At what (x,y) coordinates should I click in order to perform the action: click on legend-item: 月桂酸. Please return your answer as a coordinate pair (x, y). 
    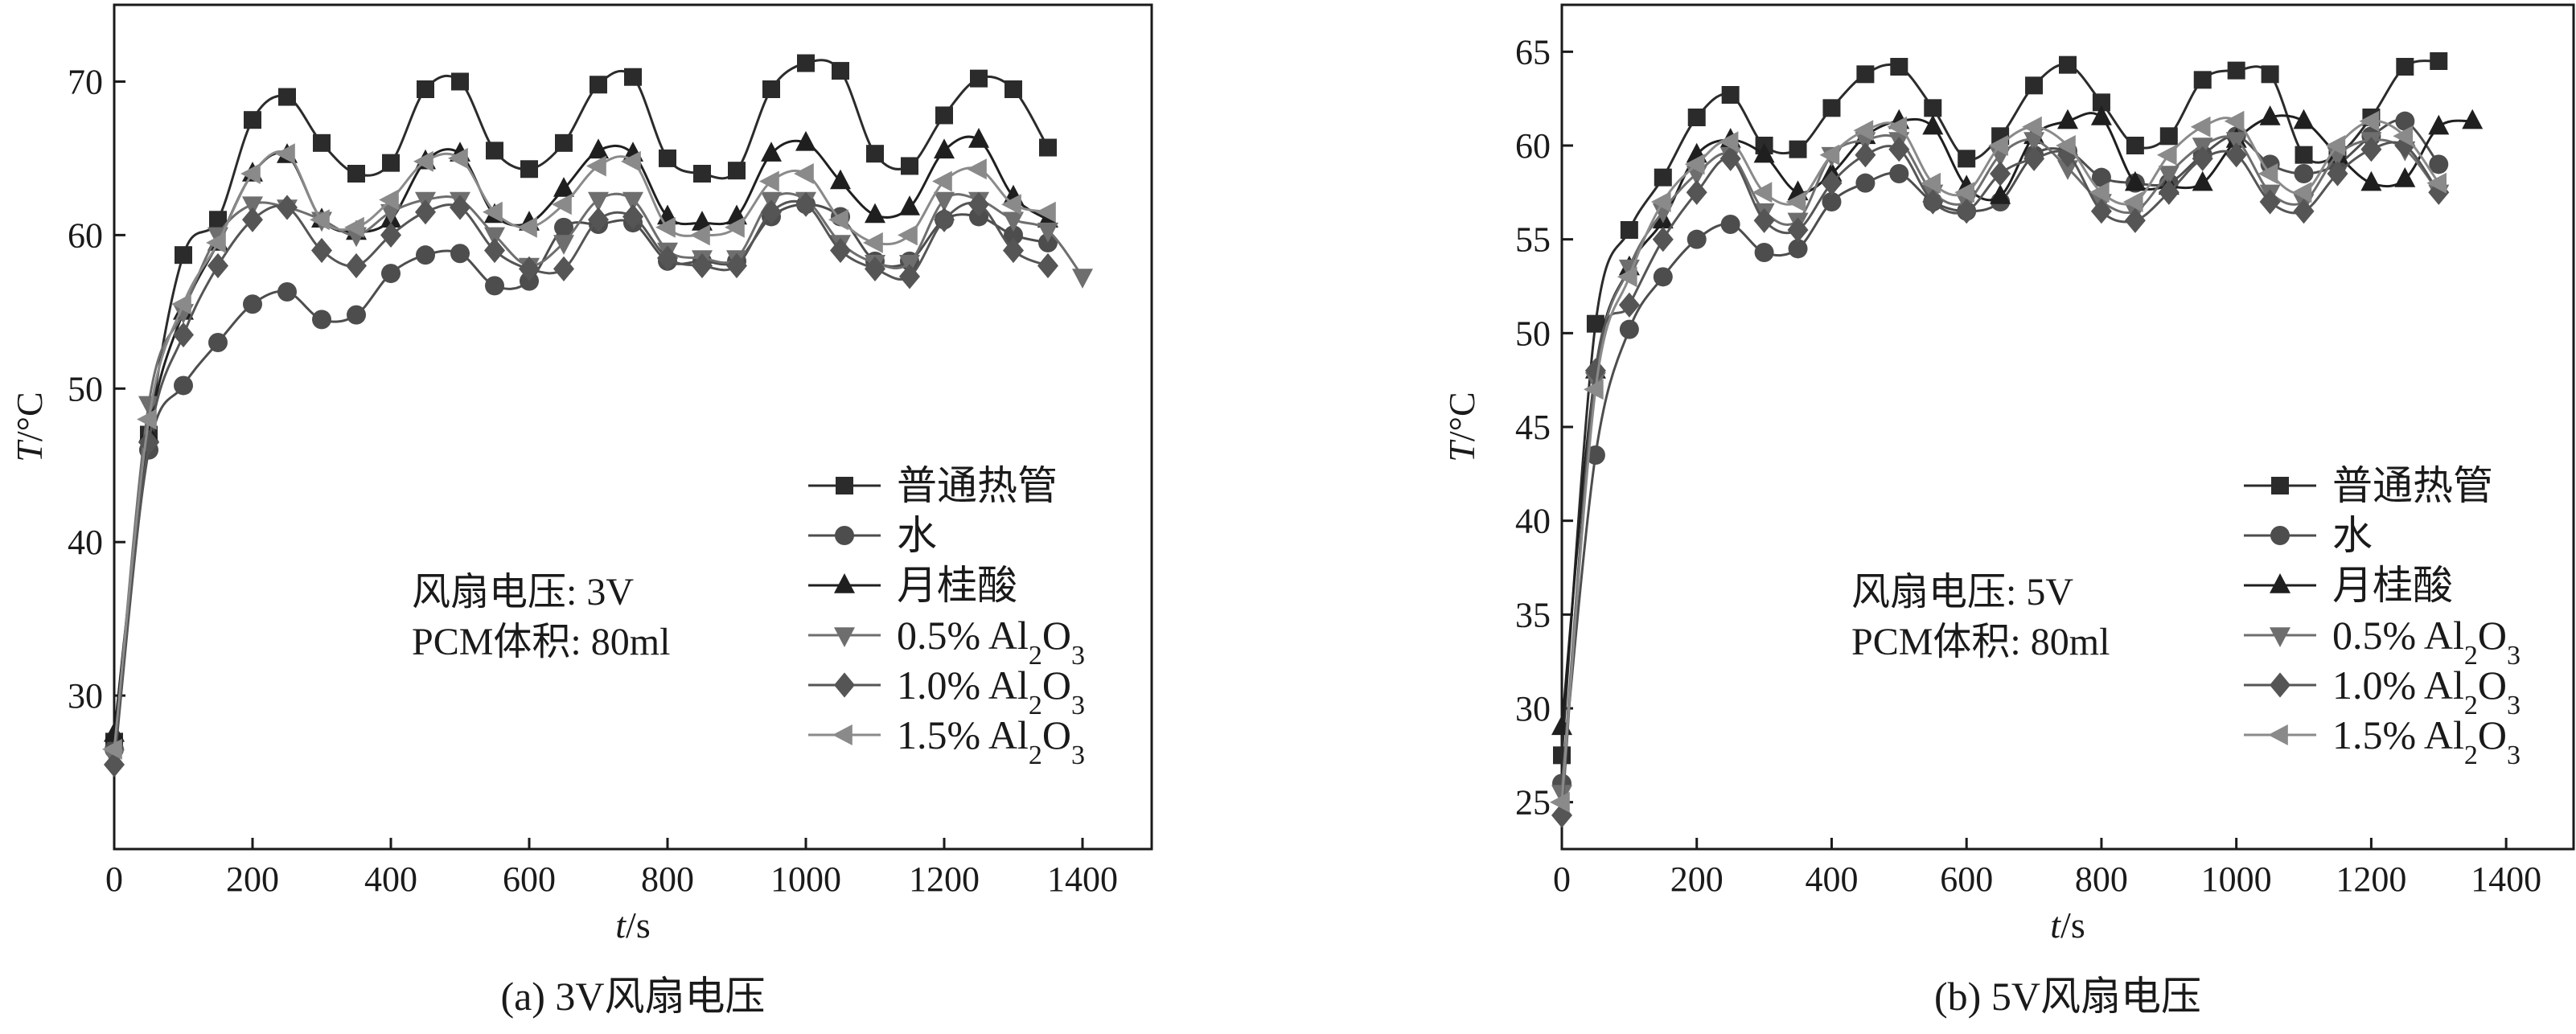
    Looking at the image, I should click on (2348, 586).